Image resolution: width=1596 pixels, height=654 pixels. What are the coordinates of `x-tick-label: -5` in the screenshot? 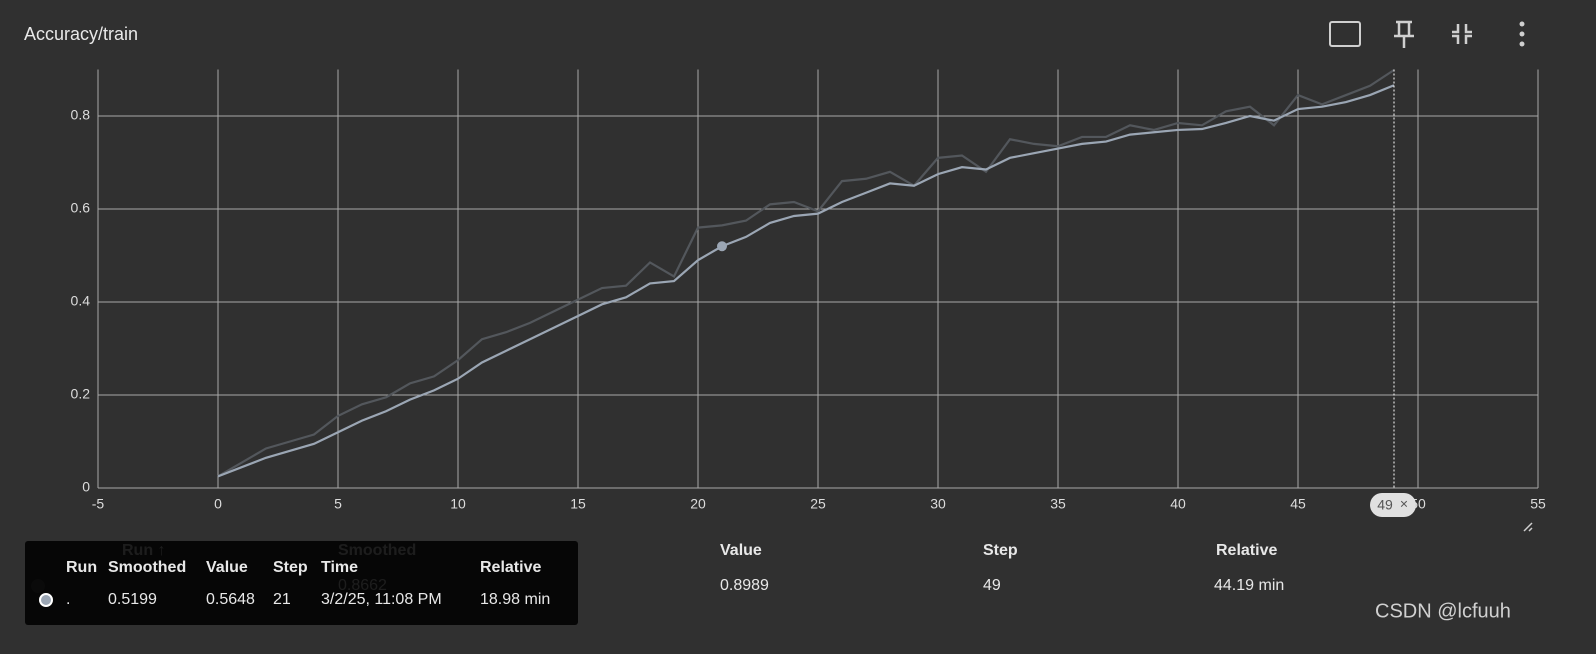 It's located at (98, 504).